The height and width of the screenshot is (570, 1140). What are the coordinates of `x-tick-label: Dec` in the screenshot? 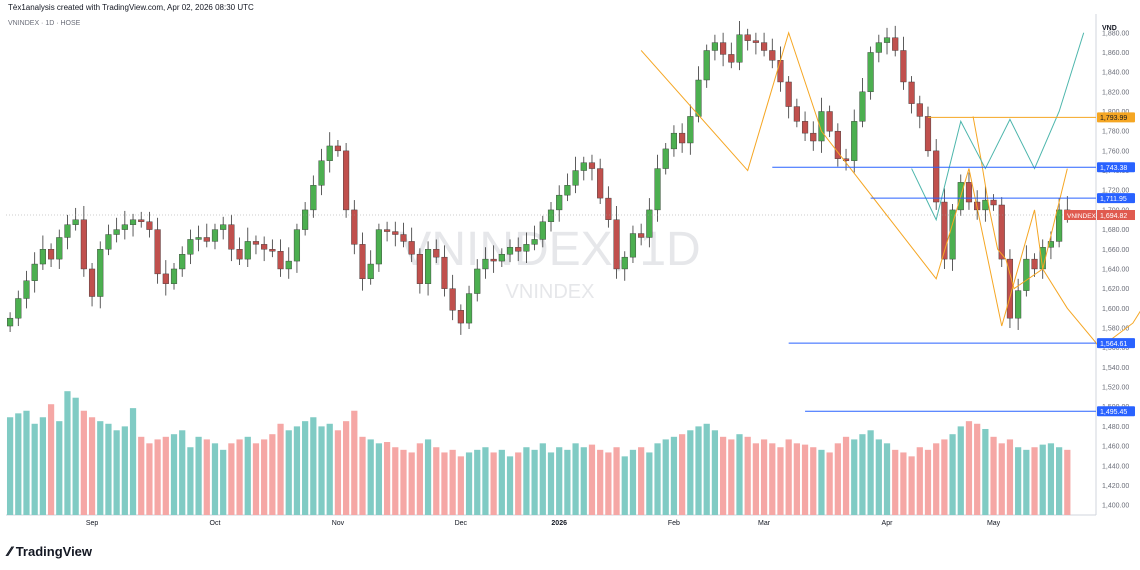 It's located at (461, 523).